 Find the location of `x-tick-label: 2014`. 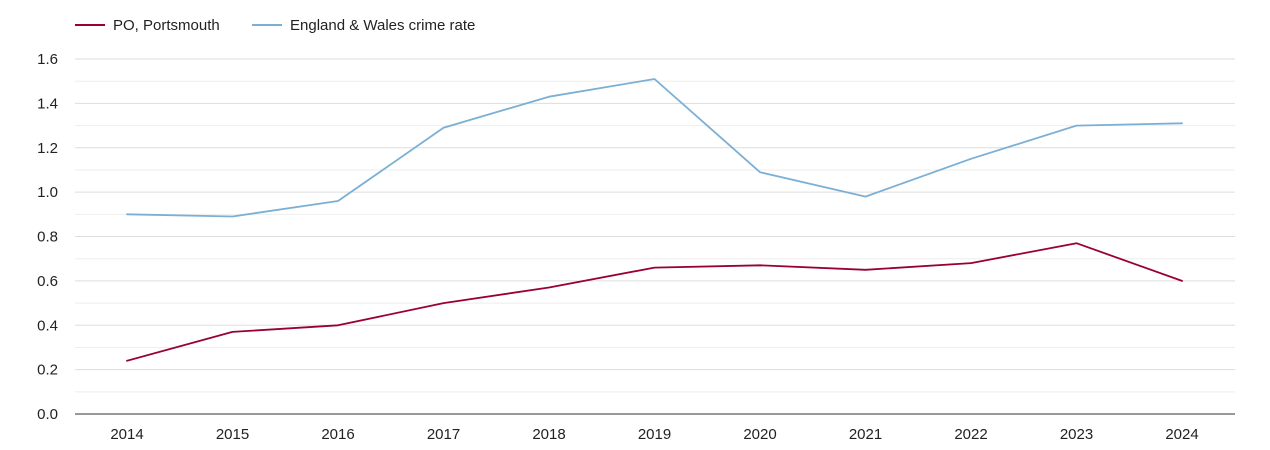

x-tick-label: 2014 is located at coordinates (126, 434).